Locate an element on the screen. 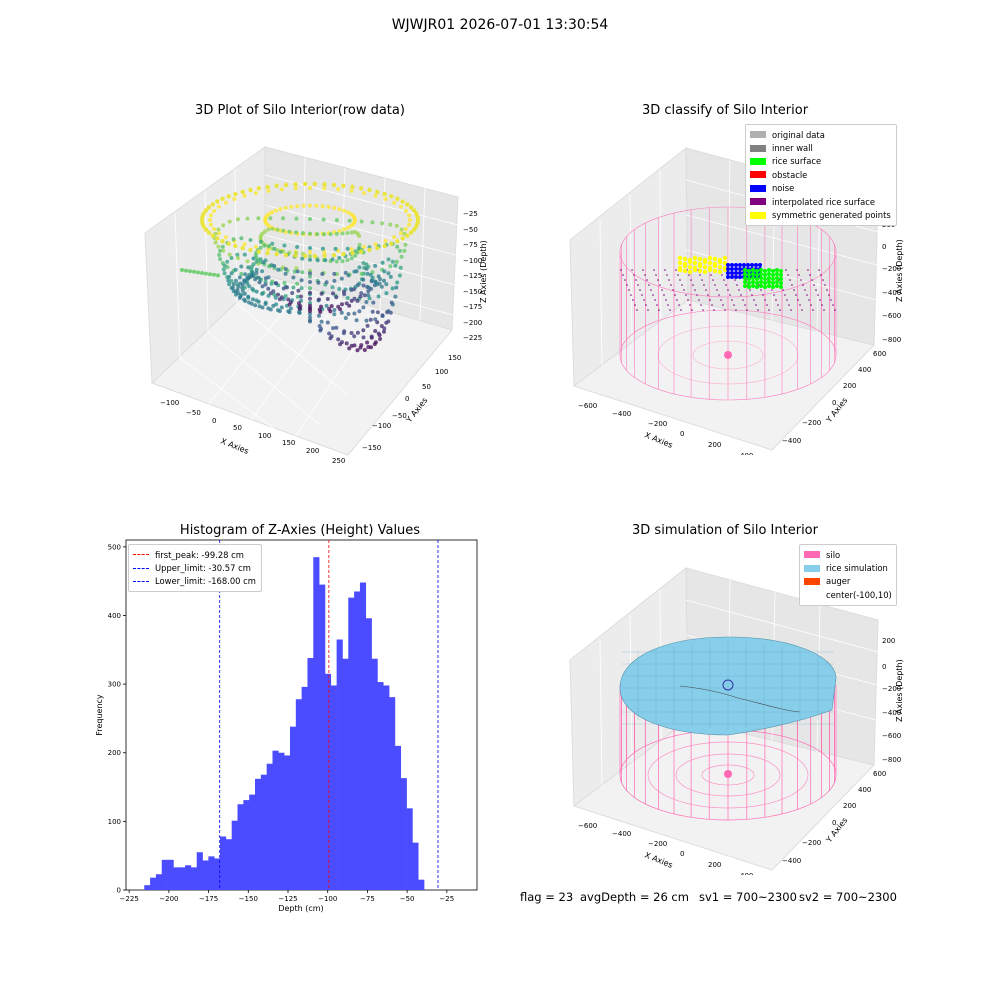 The width and height of the screenshot is (1000, 1000). avg-depth-text: avgDepth = 26 cm is located at coordinates (634, 897).